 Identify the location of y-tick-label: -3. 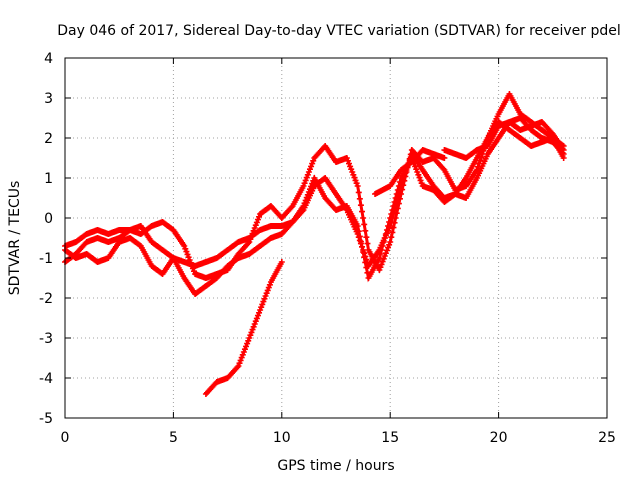
(46, 339).